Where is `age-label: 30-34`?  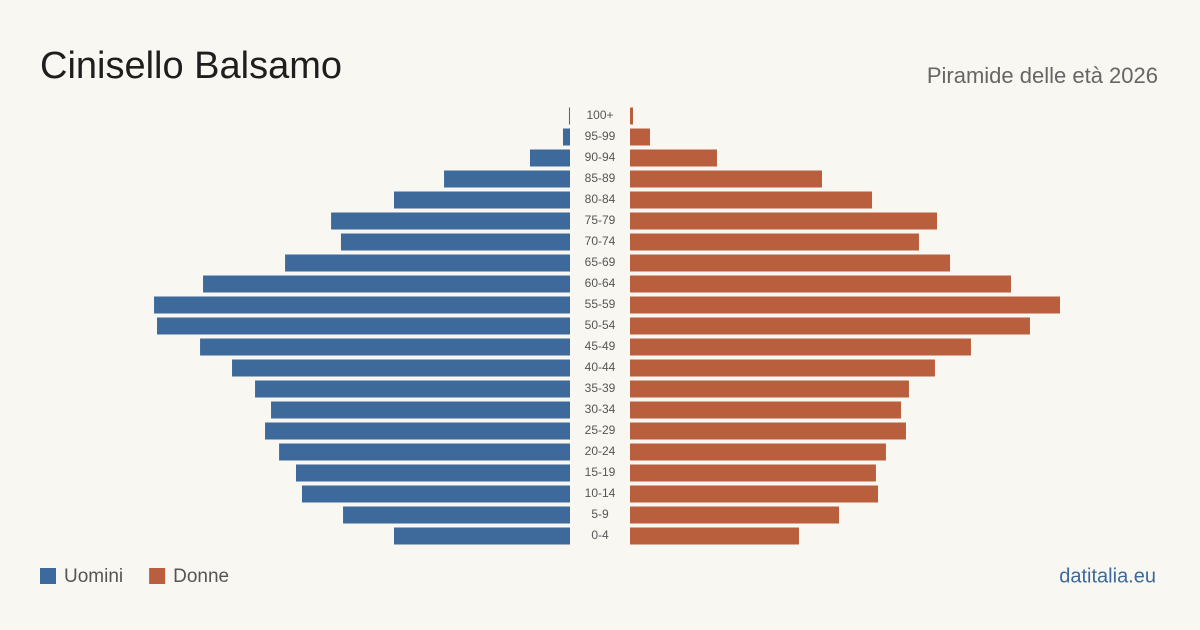
age-label: 30-34 is located at coordinates (600, 409).